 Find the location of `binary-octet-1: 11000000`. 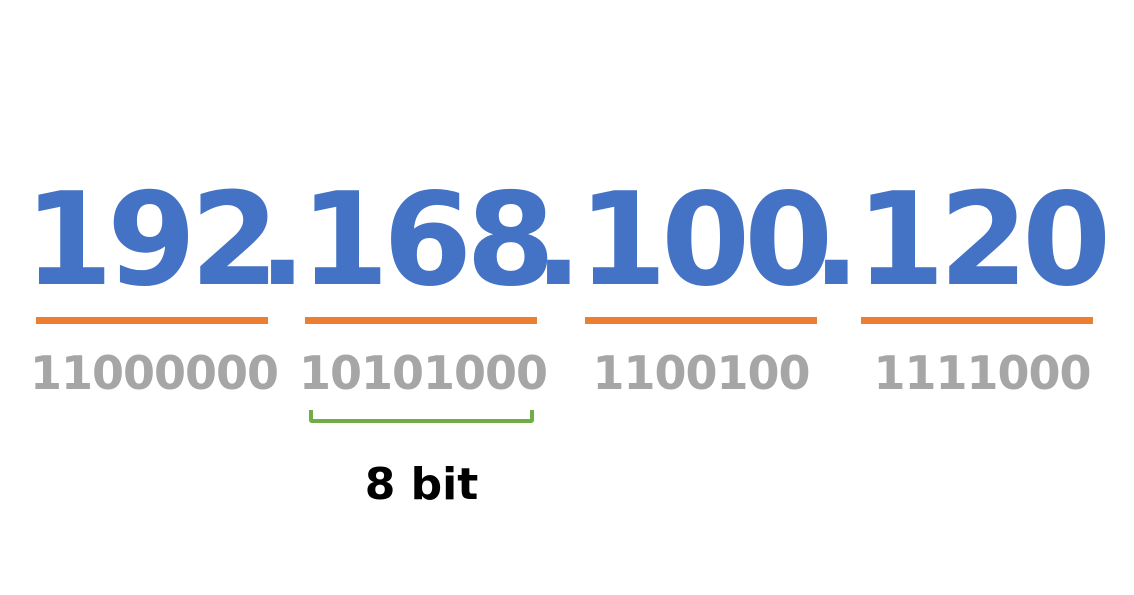

binary-octet-1: 11000000 is located at coordinates (154, 373).